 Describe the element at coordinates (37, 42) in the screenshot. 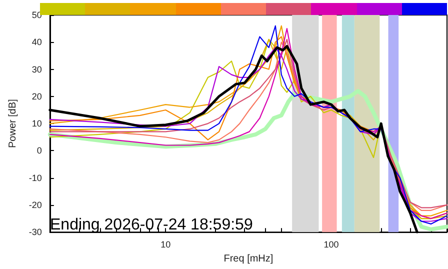

I see `y-tick-label: 40` at that location.